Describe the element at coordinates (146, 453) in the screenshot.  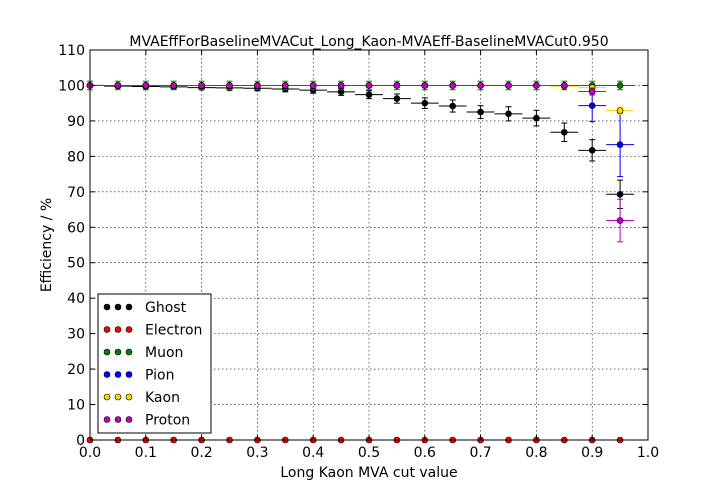
I see `x-tick-label: 0.1` at that location.